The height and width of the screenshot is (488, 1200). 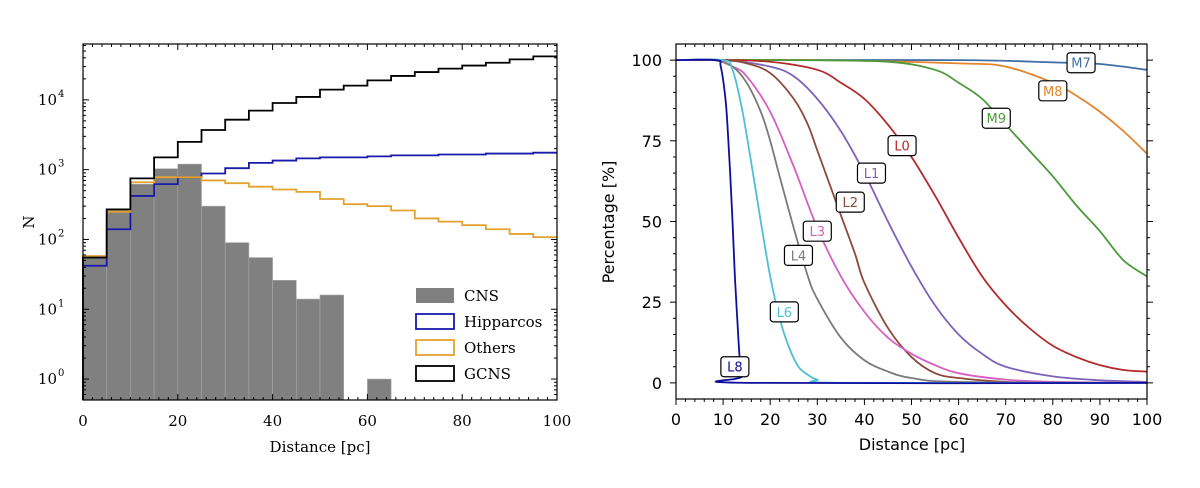 I want to click on y-tick-exponent: 0, so click(x=61, y=373).